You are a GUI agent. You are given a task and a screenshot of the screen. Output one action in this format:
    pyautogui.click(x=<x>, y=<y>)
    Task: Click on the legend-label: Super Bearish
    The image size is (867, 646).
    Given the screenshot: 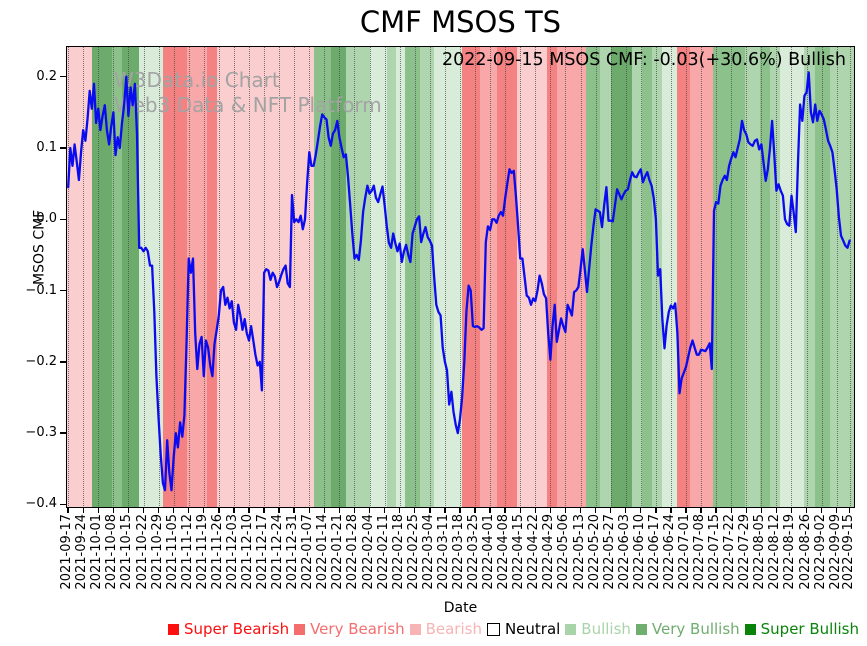 What is the action you would take?
    pyautogui.click(x=237, y=629)
    